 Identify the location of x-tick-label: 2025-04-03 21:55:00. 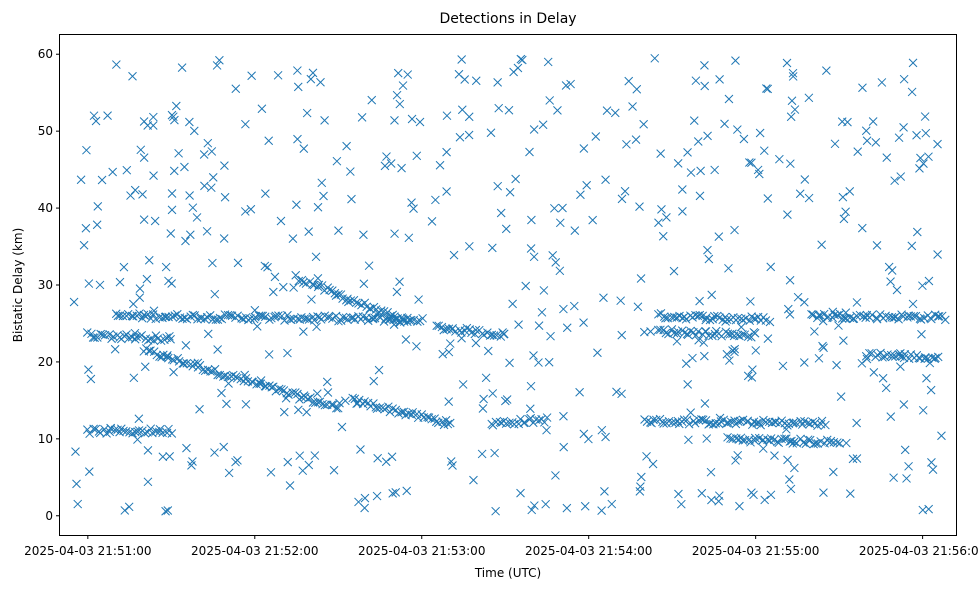
(755, 551).